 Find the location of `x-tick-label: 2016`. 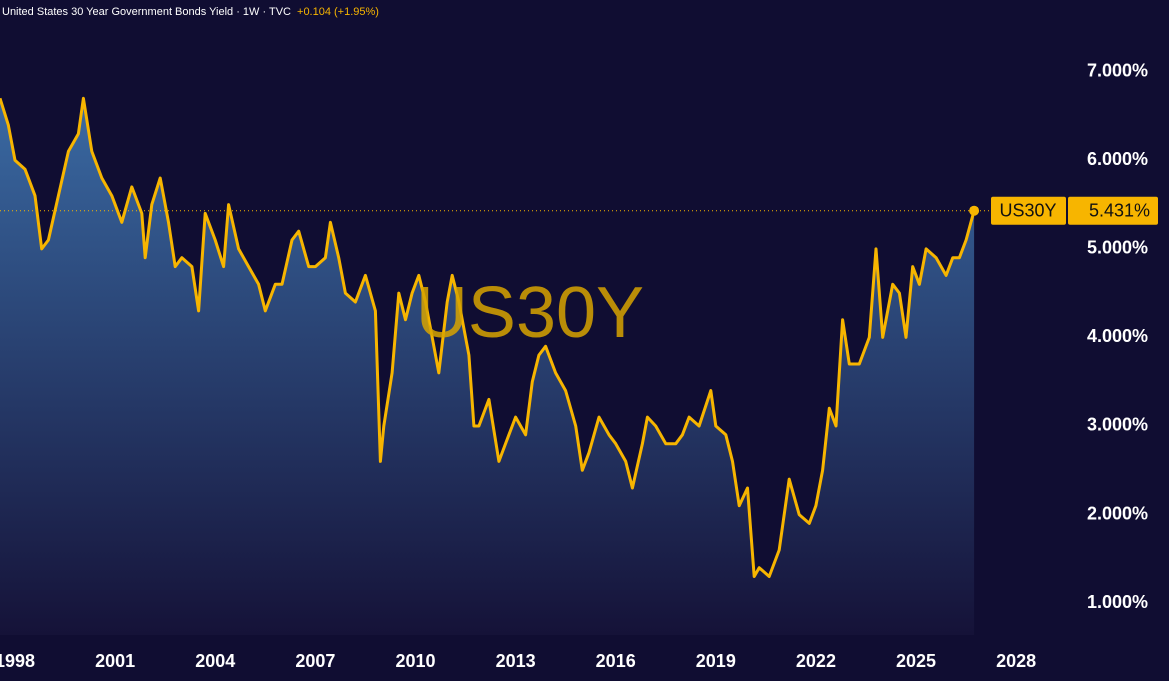

x-tick-label: 2016 is located at coordinates (616, 661).